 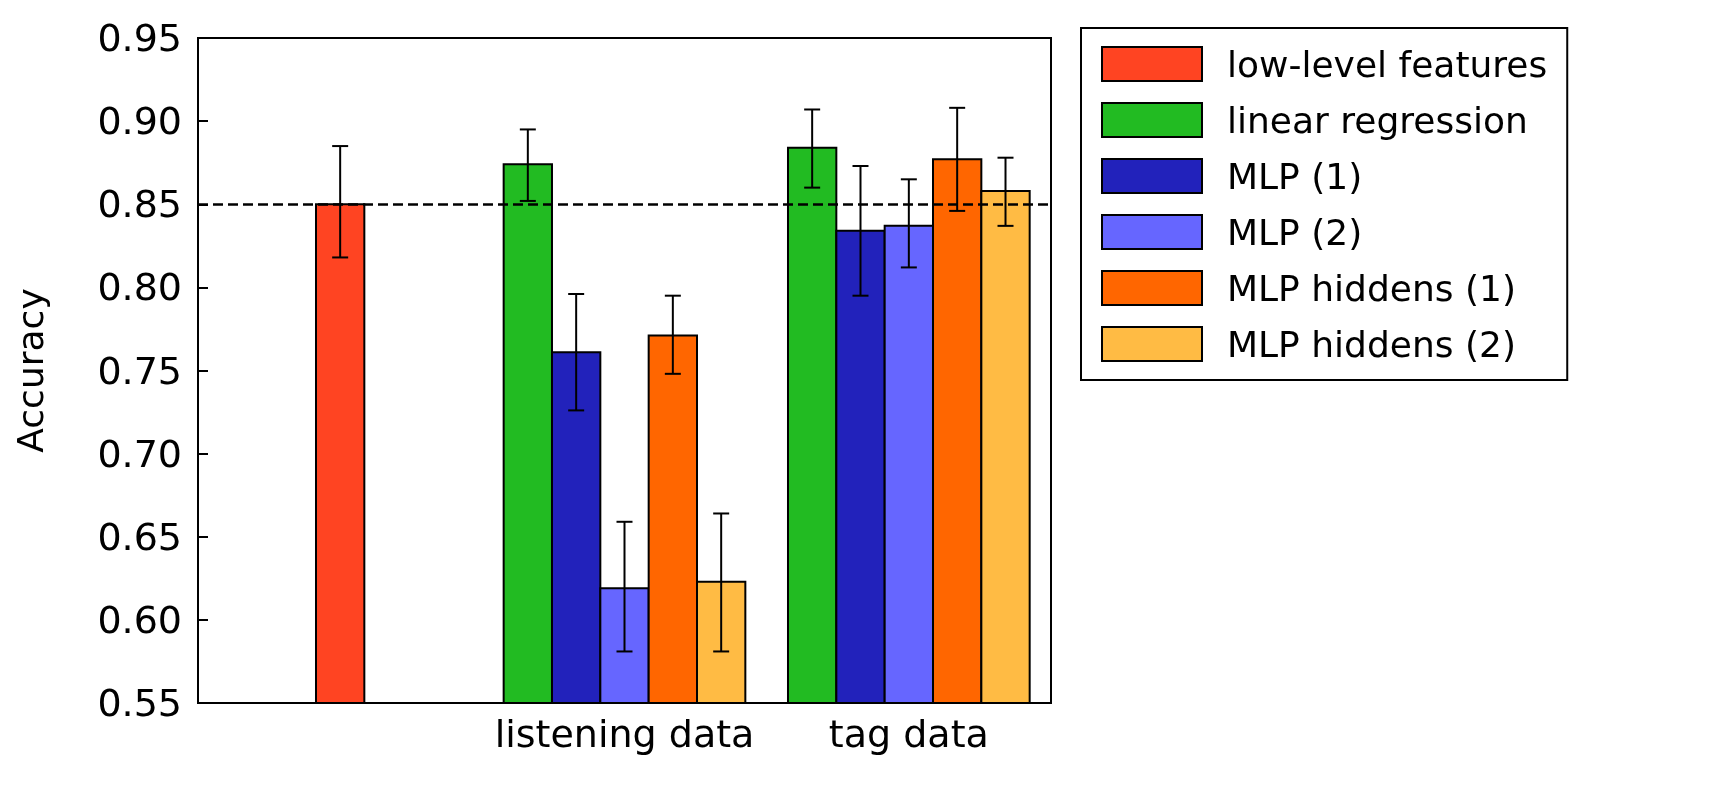 I want to click on legend-label: linear regression, so click(x=1377, y=120).